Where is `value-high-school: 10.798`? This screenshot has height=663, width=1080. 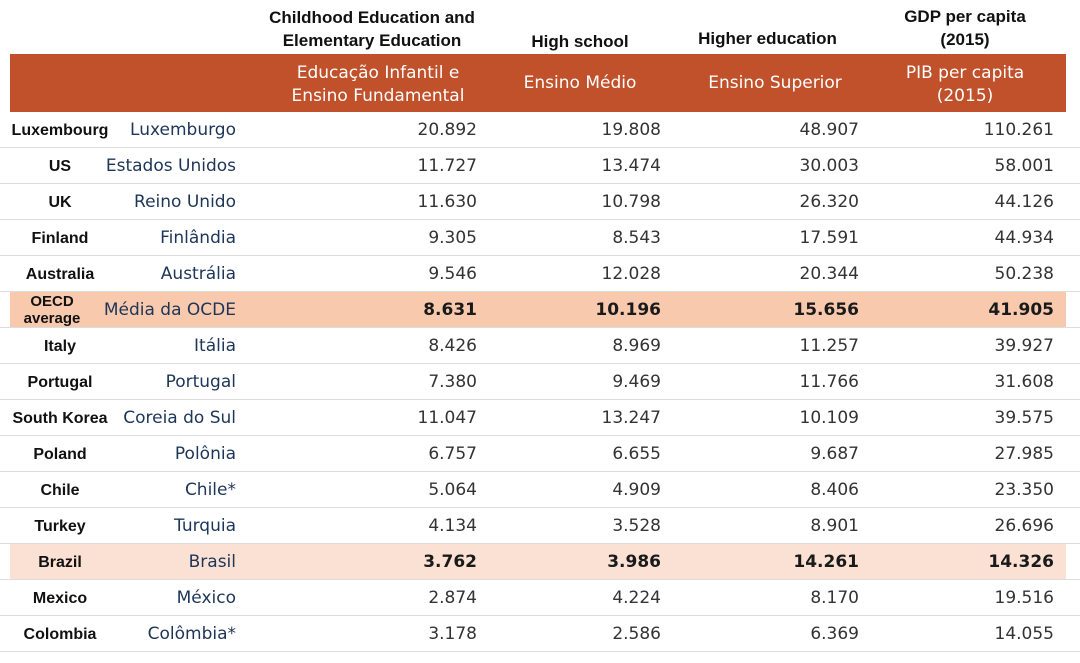 value-high-school: 10.798 is located at coordinates (631, 202).